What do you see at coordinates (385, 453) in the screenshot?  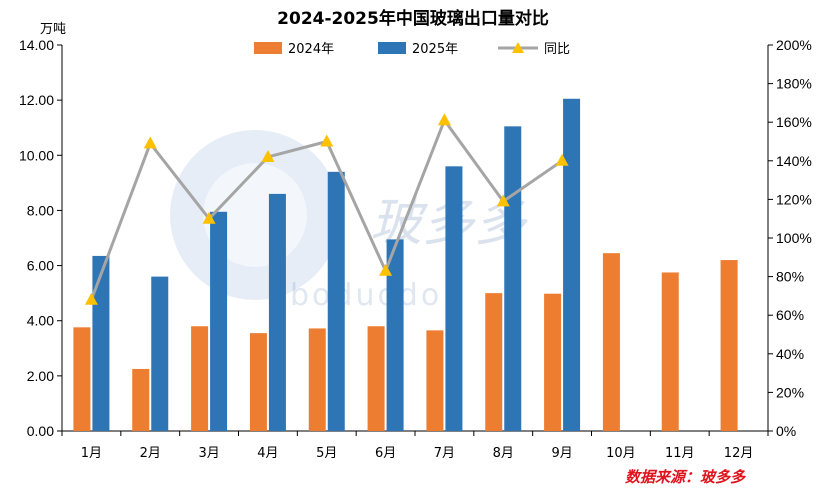 I see `x-tick-label: 6月` at bounding box center [385, 453].